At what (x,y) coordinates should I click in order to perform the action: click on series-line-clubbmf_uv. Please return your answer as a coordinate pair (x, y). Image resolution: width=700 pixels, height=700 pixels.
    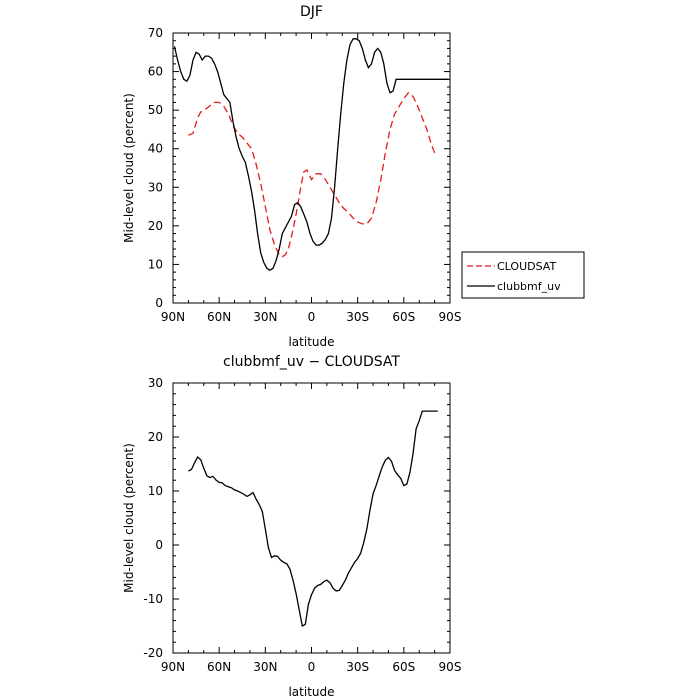
    Looking at the image, I should click on (311, 154).